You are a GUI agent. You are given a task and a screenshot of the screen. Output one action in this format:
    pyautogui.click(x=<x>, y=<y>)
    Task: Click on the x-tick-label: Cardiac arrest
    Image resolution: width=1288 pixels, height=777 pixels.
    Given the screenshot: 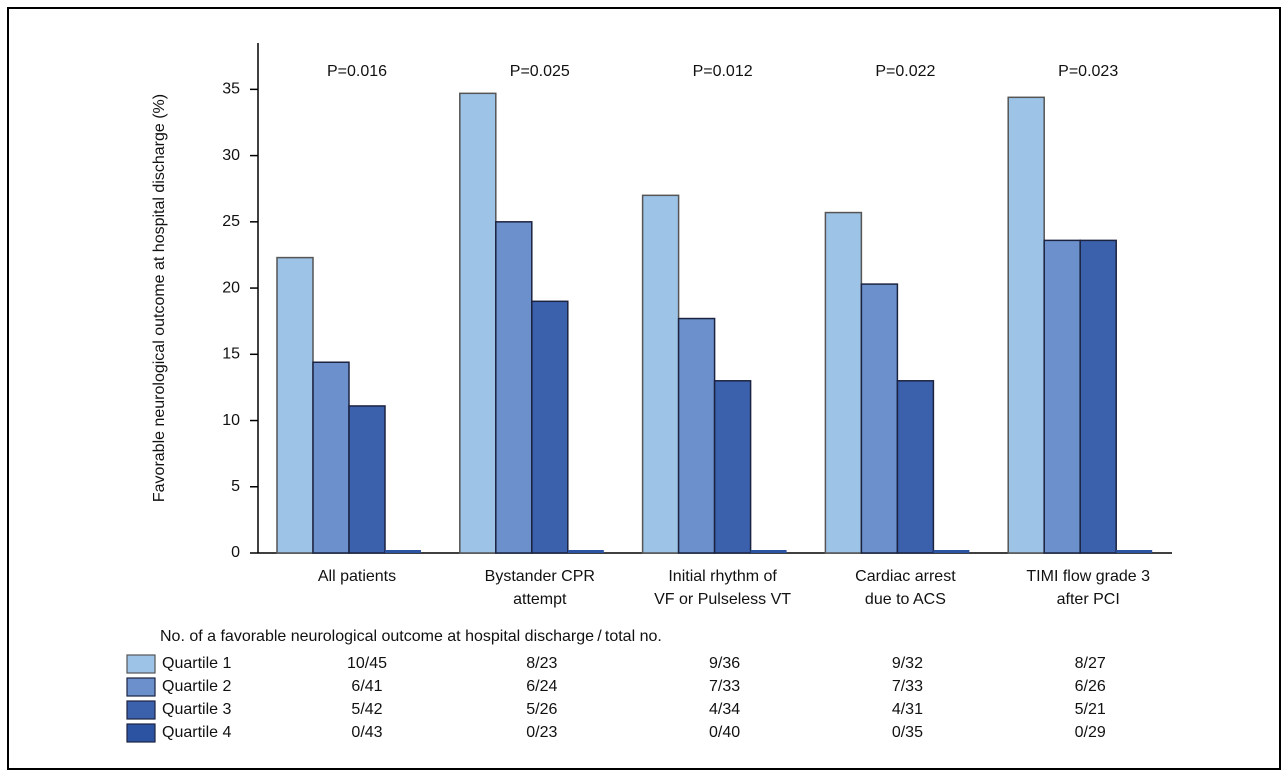 What is the action you would take?
    pyautogui.click(x=905, y=576)
    